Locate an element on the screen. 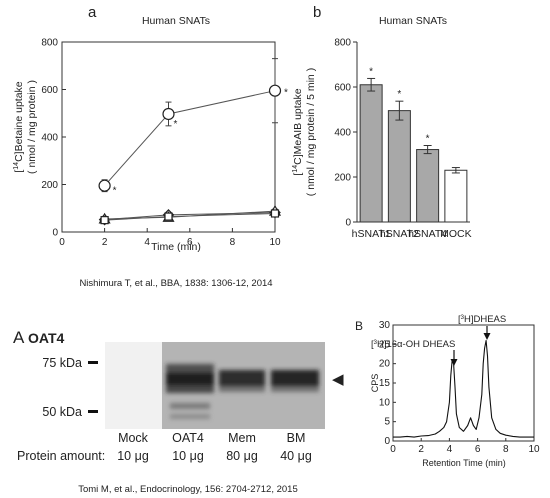  lane-label-oat4: OAT4 is located at coordinates (188, 438).